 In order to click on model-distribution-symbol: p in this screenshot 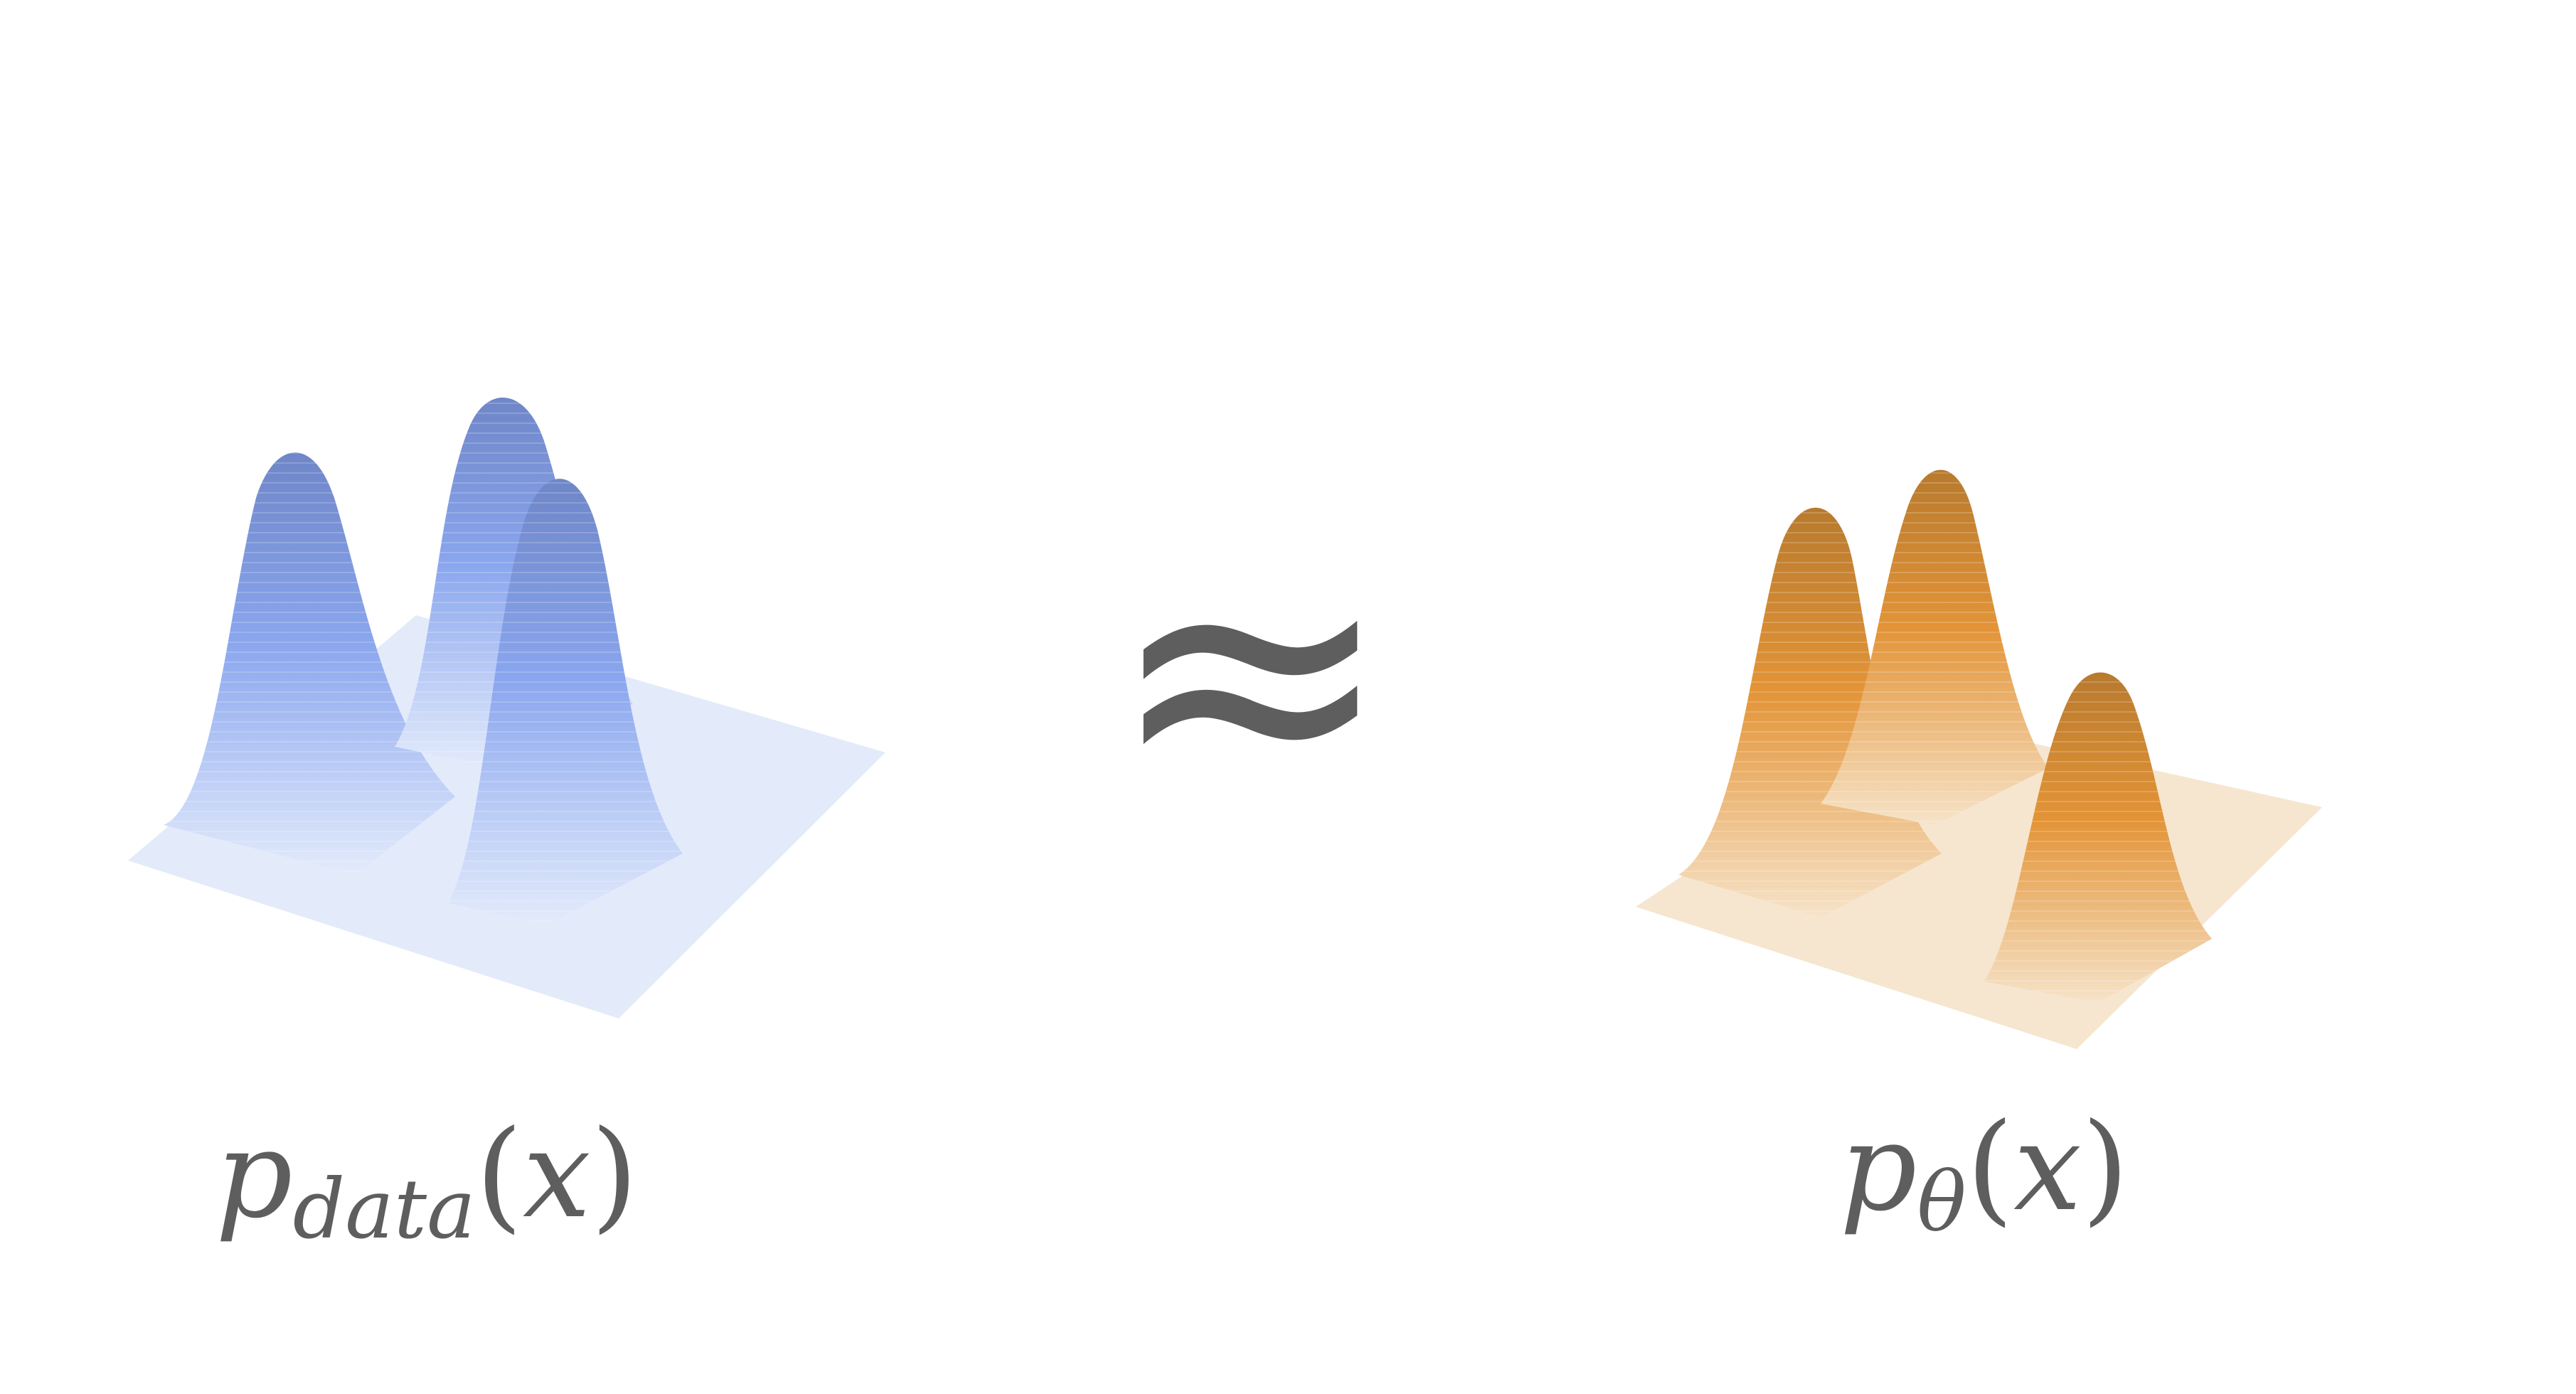, I will do `click(1878, 1167)`.